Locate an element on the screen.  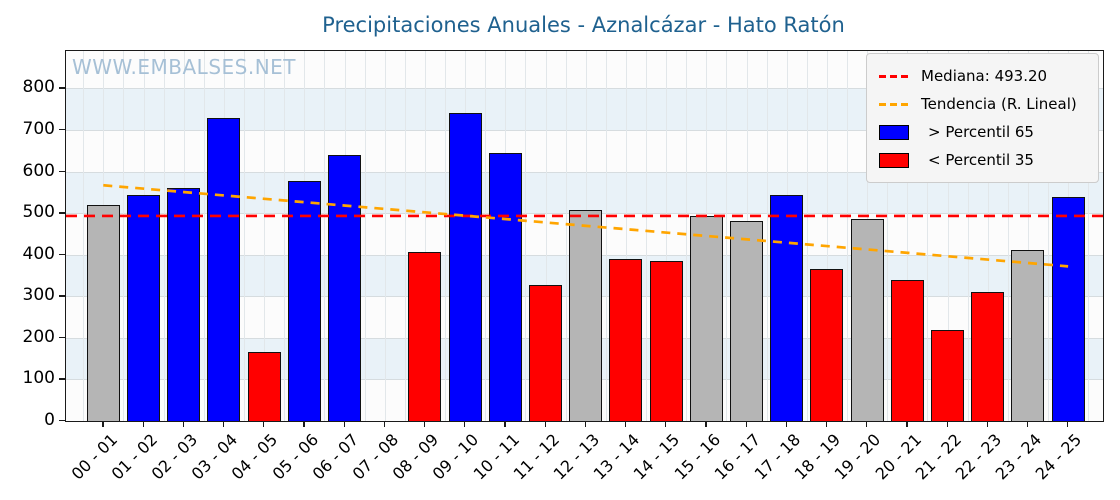
legend-trend-label: Tendencia (R. Lineal) is located at coordinates (999, 104).